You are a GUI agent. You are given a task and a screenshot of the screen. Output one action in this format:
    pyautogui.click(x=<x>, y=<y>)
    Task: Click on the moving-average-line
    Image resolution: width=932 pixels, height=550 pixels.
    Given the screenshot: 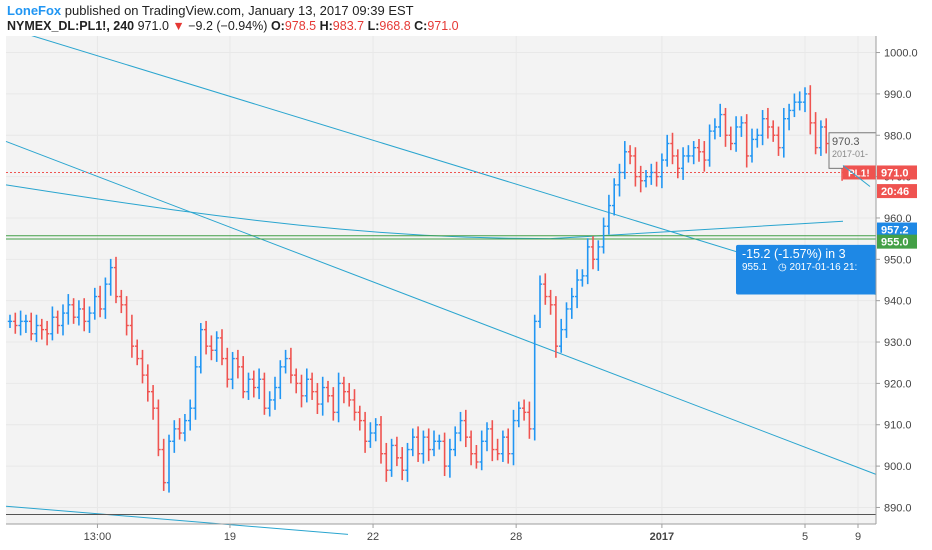 What is the action you would take?
    pyautogui.click(x=424, y=212)
    